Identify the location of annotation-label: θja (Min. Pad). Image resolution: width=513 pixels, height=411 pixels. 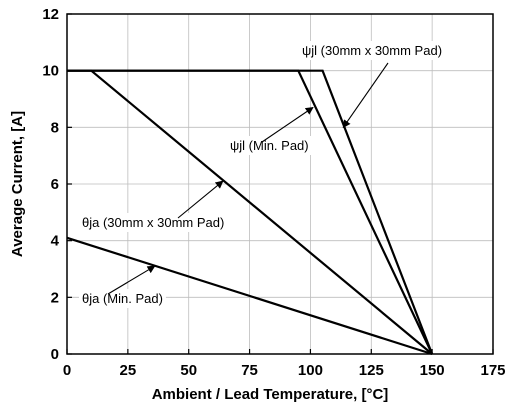
(122, 298).